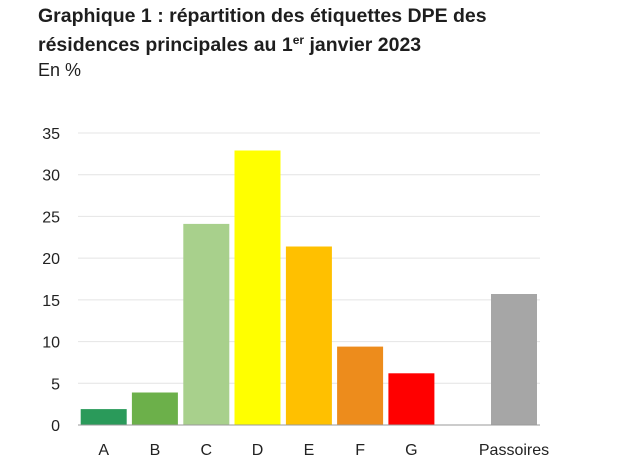 Image resolution: width=620 pixels, height=465 pixels. What do you see at coordinates (155, 450) in the screenshot?
I see `x-tick-label-b: B` at bounding box center [155, 450].